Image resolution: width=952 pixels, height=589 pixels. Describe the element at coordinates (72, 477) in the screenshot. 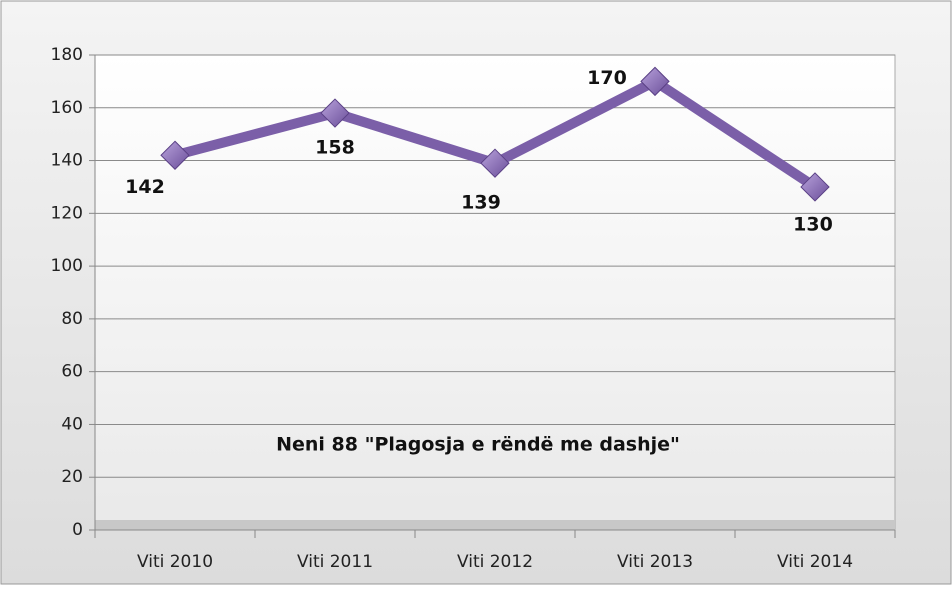

I see `y-tick-label: 20` at that location.